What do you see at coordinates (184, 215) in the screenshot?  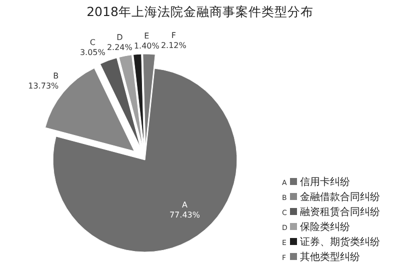 I see `data-label: 77.43%` at bounding box center [184, 215].